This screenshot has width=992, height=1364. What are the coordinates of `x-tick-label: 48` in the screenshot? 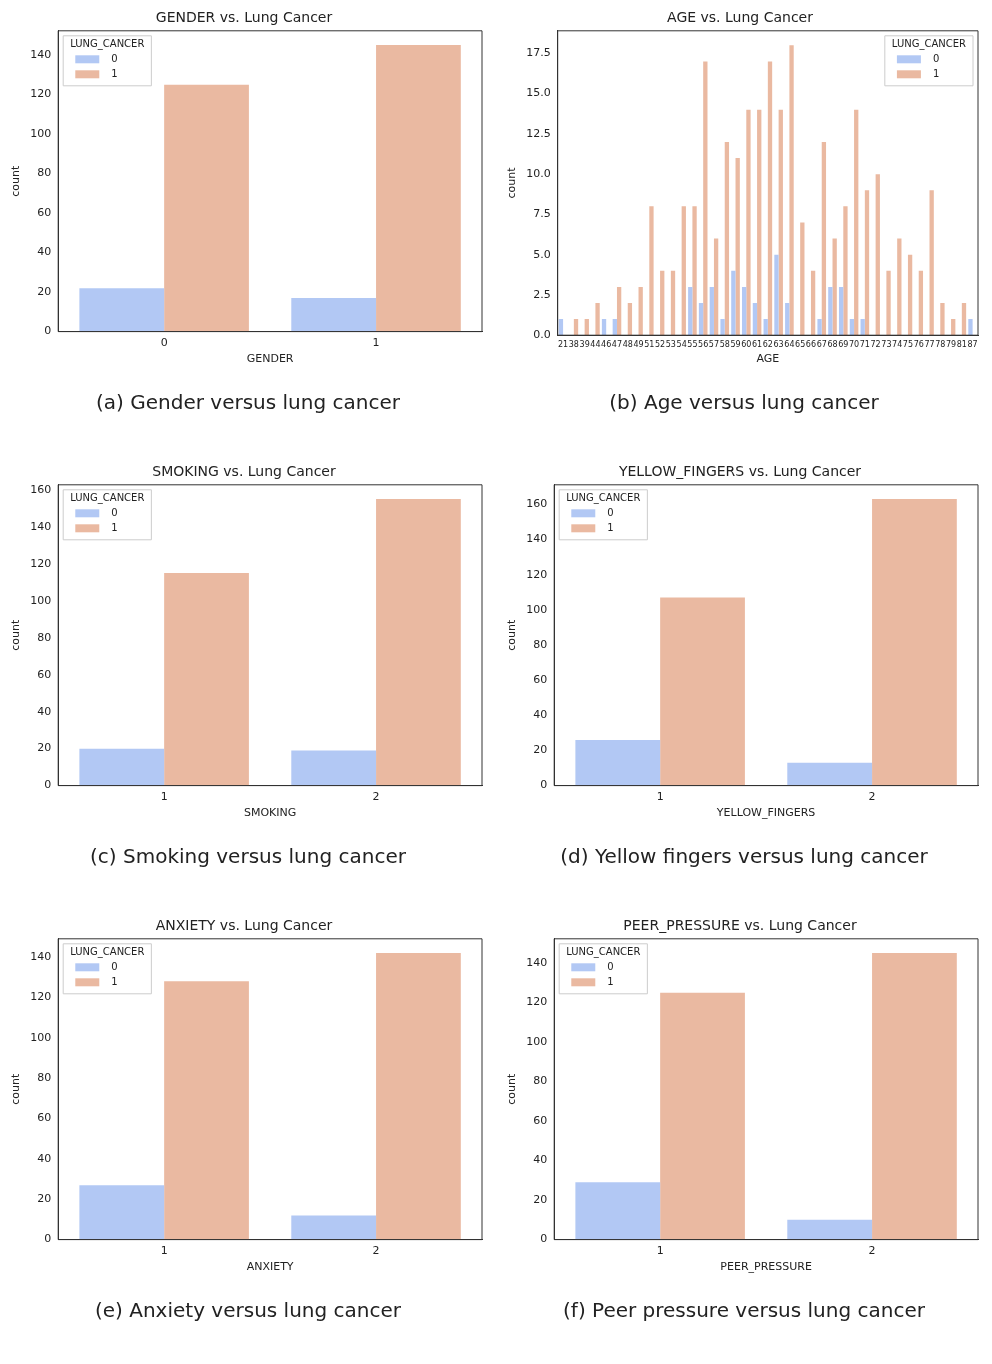 It's located at (627, 345).